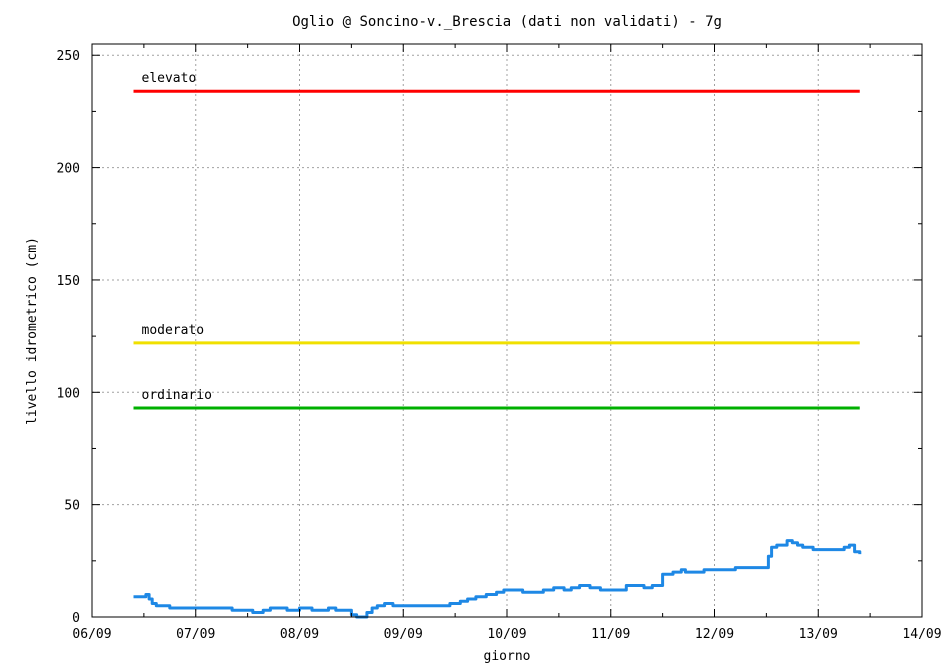 Image resolution: width=950 pixels, height=666 pixels. What do you see at coordinates (72, 506) in the screenshot?
I see `y-tick-label: 50` at bounding box center [72, 506].